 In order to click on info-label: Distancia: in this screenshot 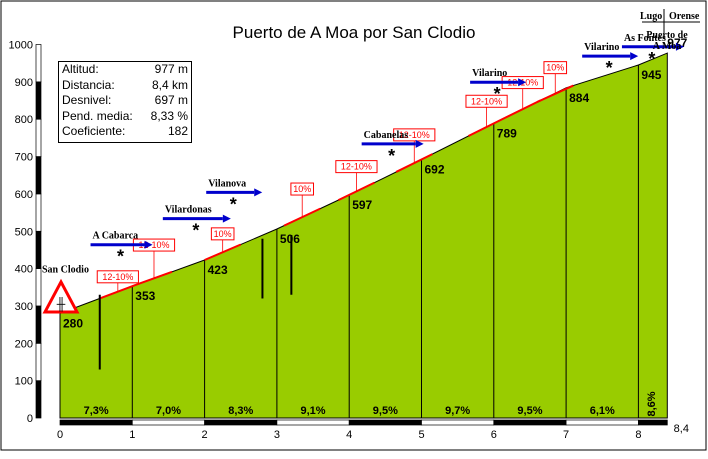, I will do `click(88, 84)`.